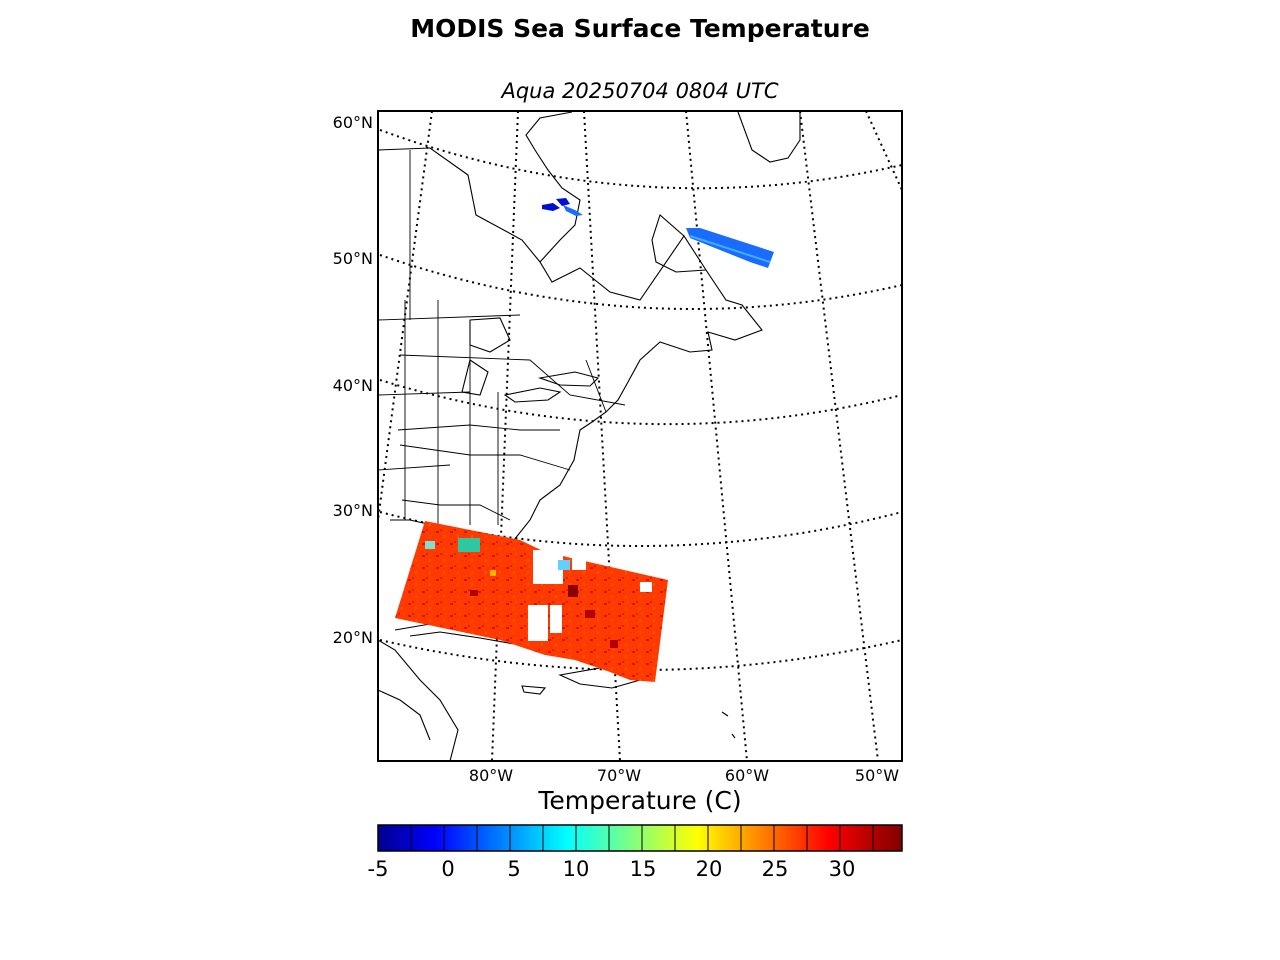 Image resolution: width=1280 pixels, height=960 pixels. I want to click on sst-swath-gulf-details, so click(538, 593).